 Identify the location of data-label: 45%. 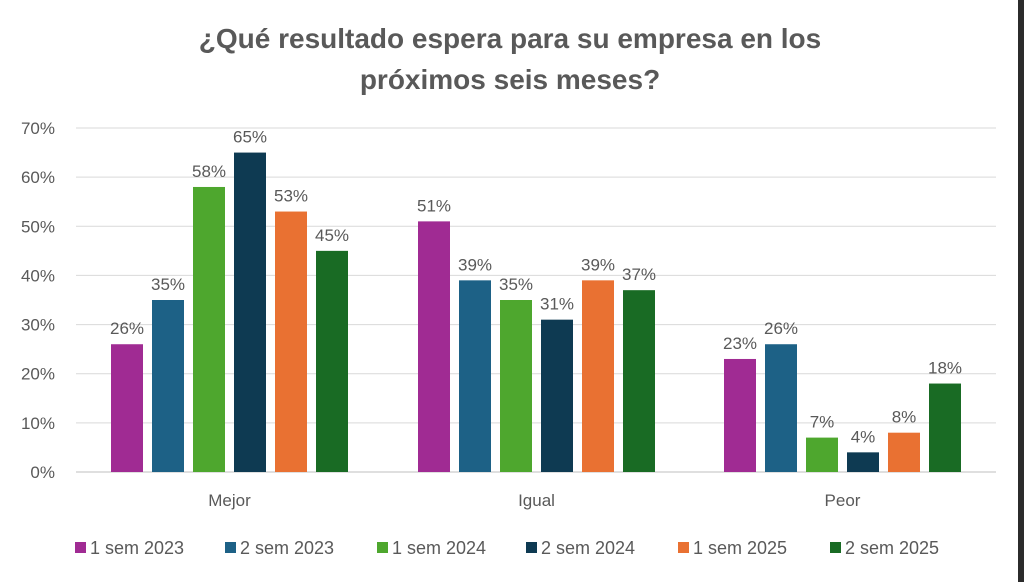
(332, 235).